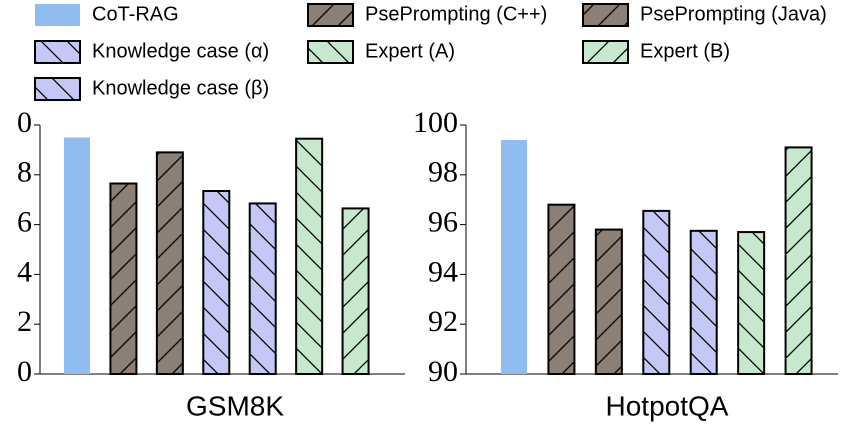  I want to click on legend-swatch, so click(57, 15).